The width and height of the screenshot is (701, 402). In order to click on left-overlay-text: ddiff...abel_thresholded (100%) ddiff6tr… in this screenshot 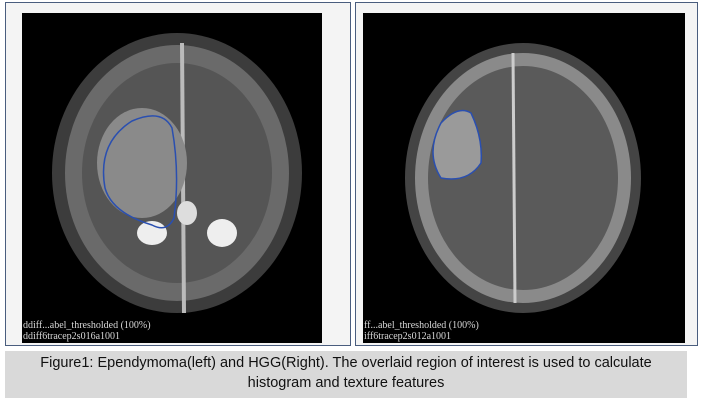, I will do `click(87, 331)`.